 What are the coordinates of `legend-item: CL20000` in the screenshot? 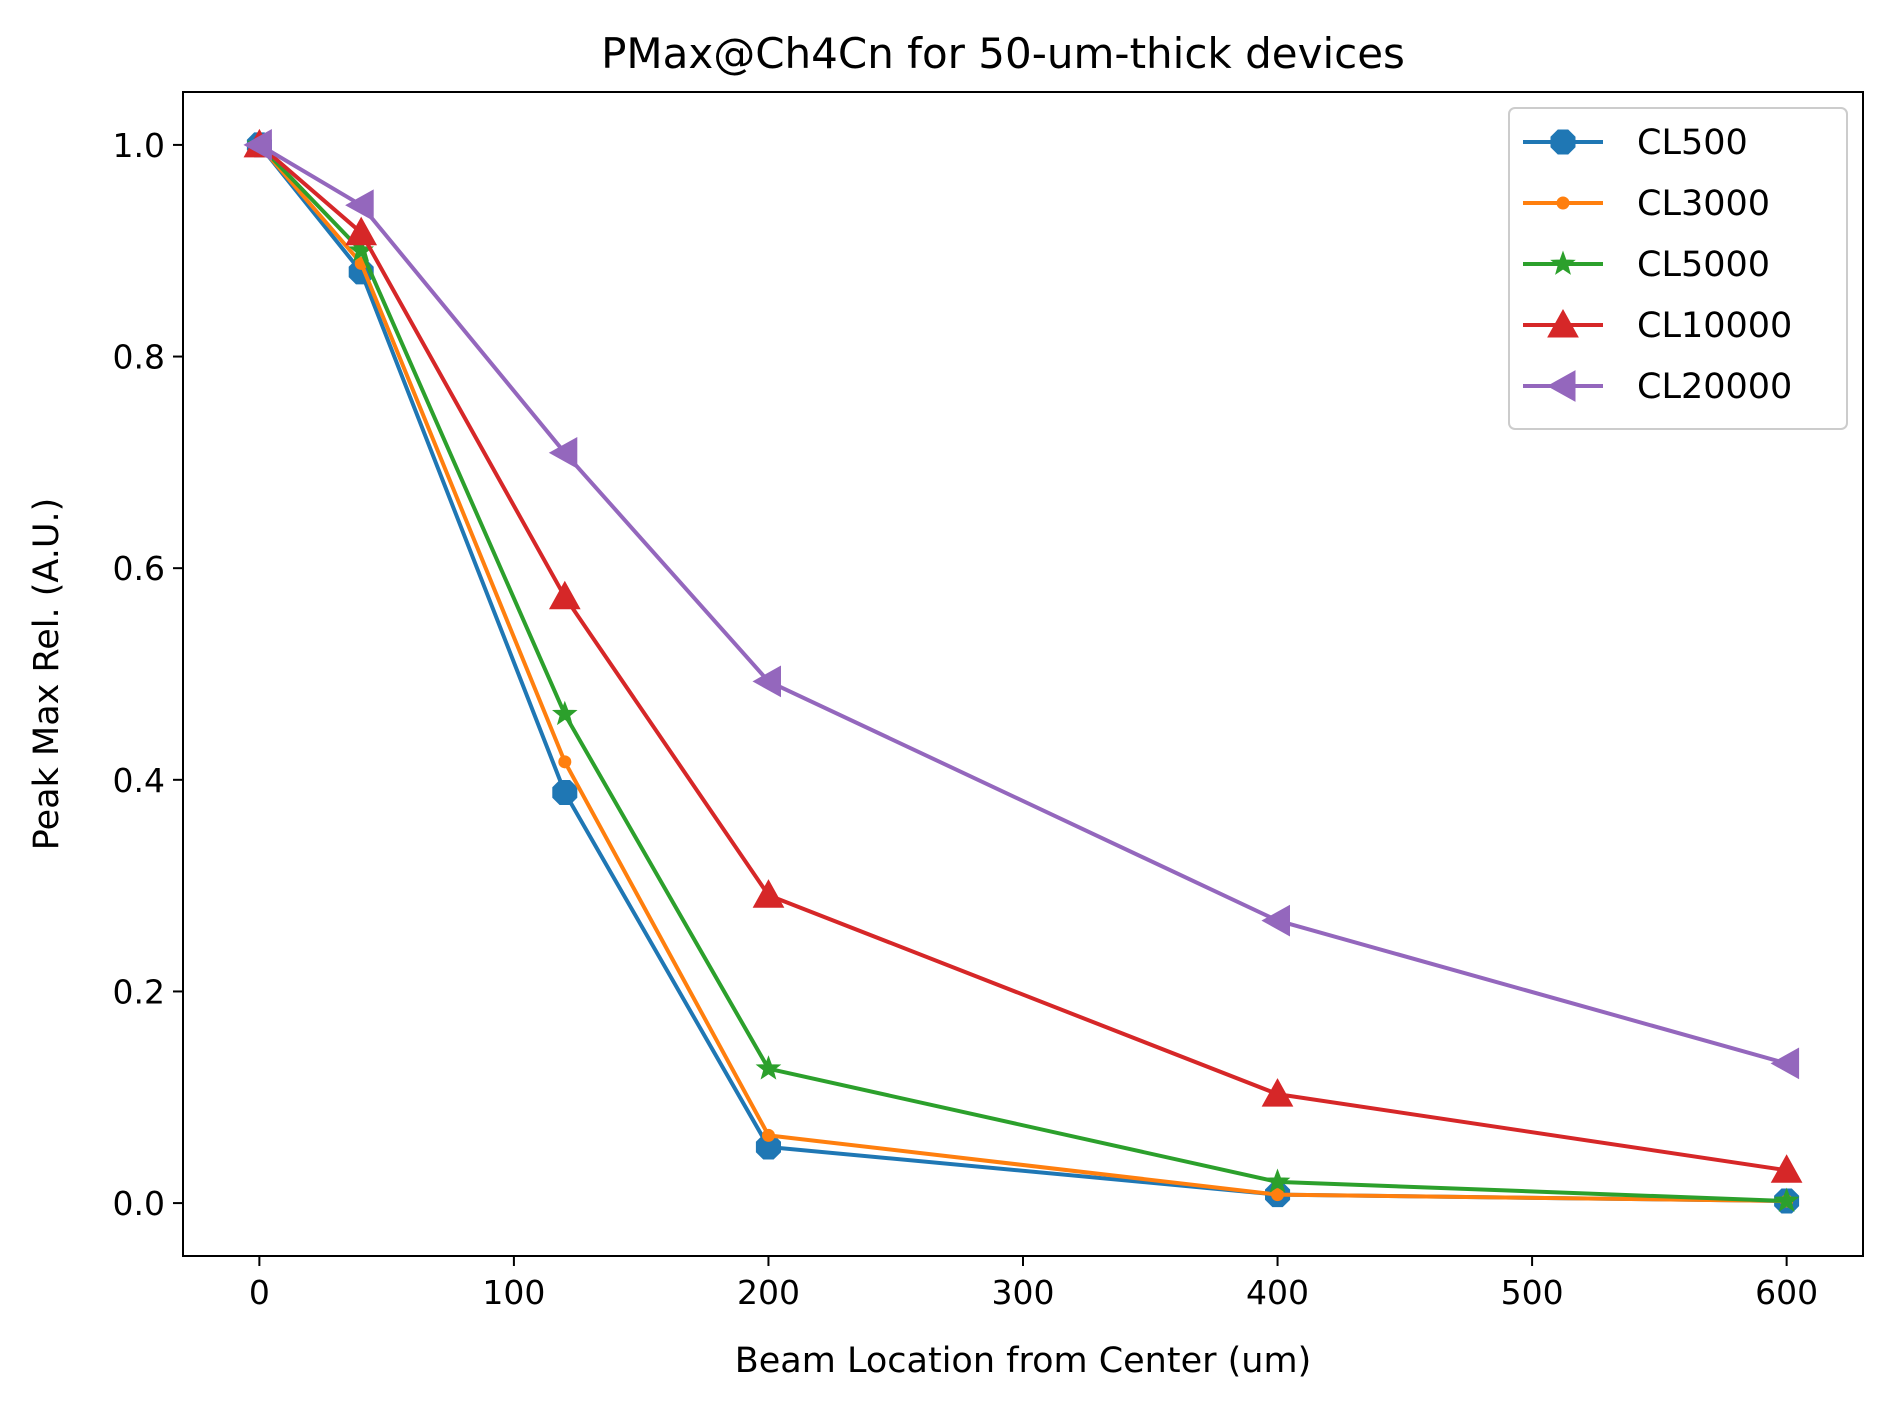 It's located at (1657, 387).